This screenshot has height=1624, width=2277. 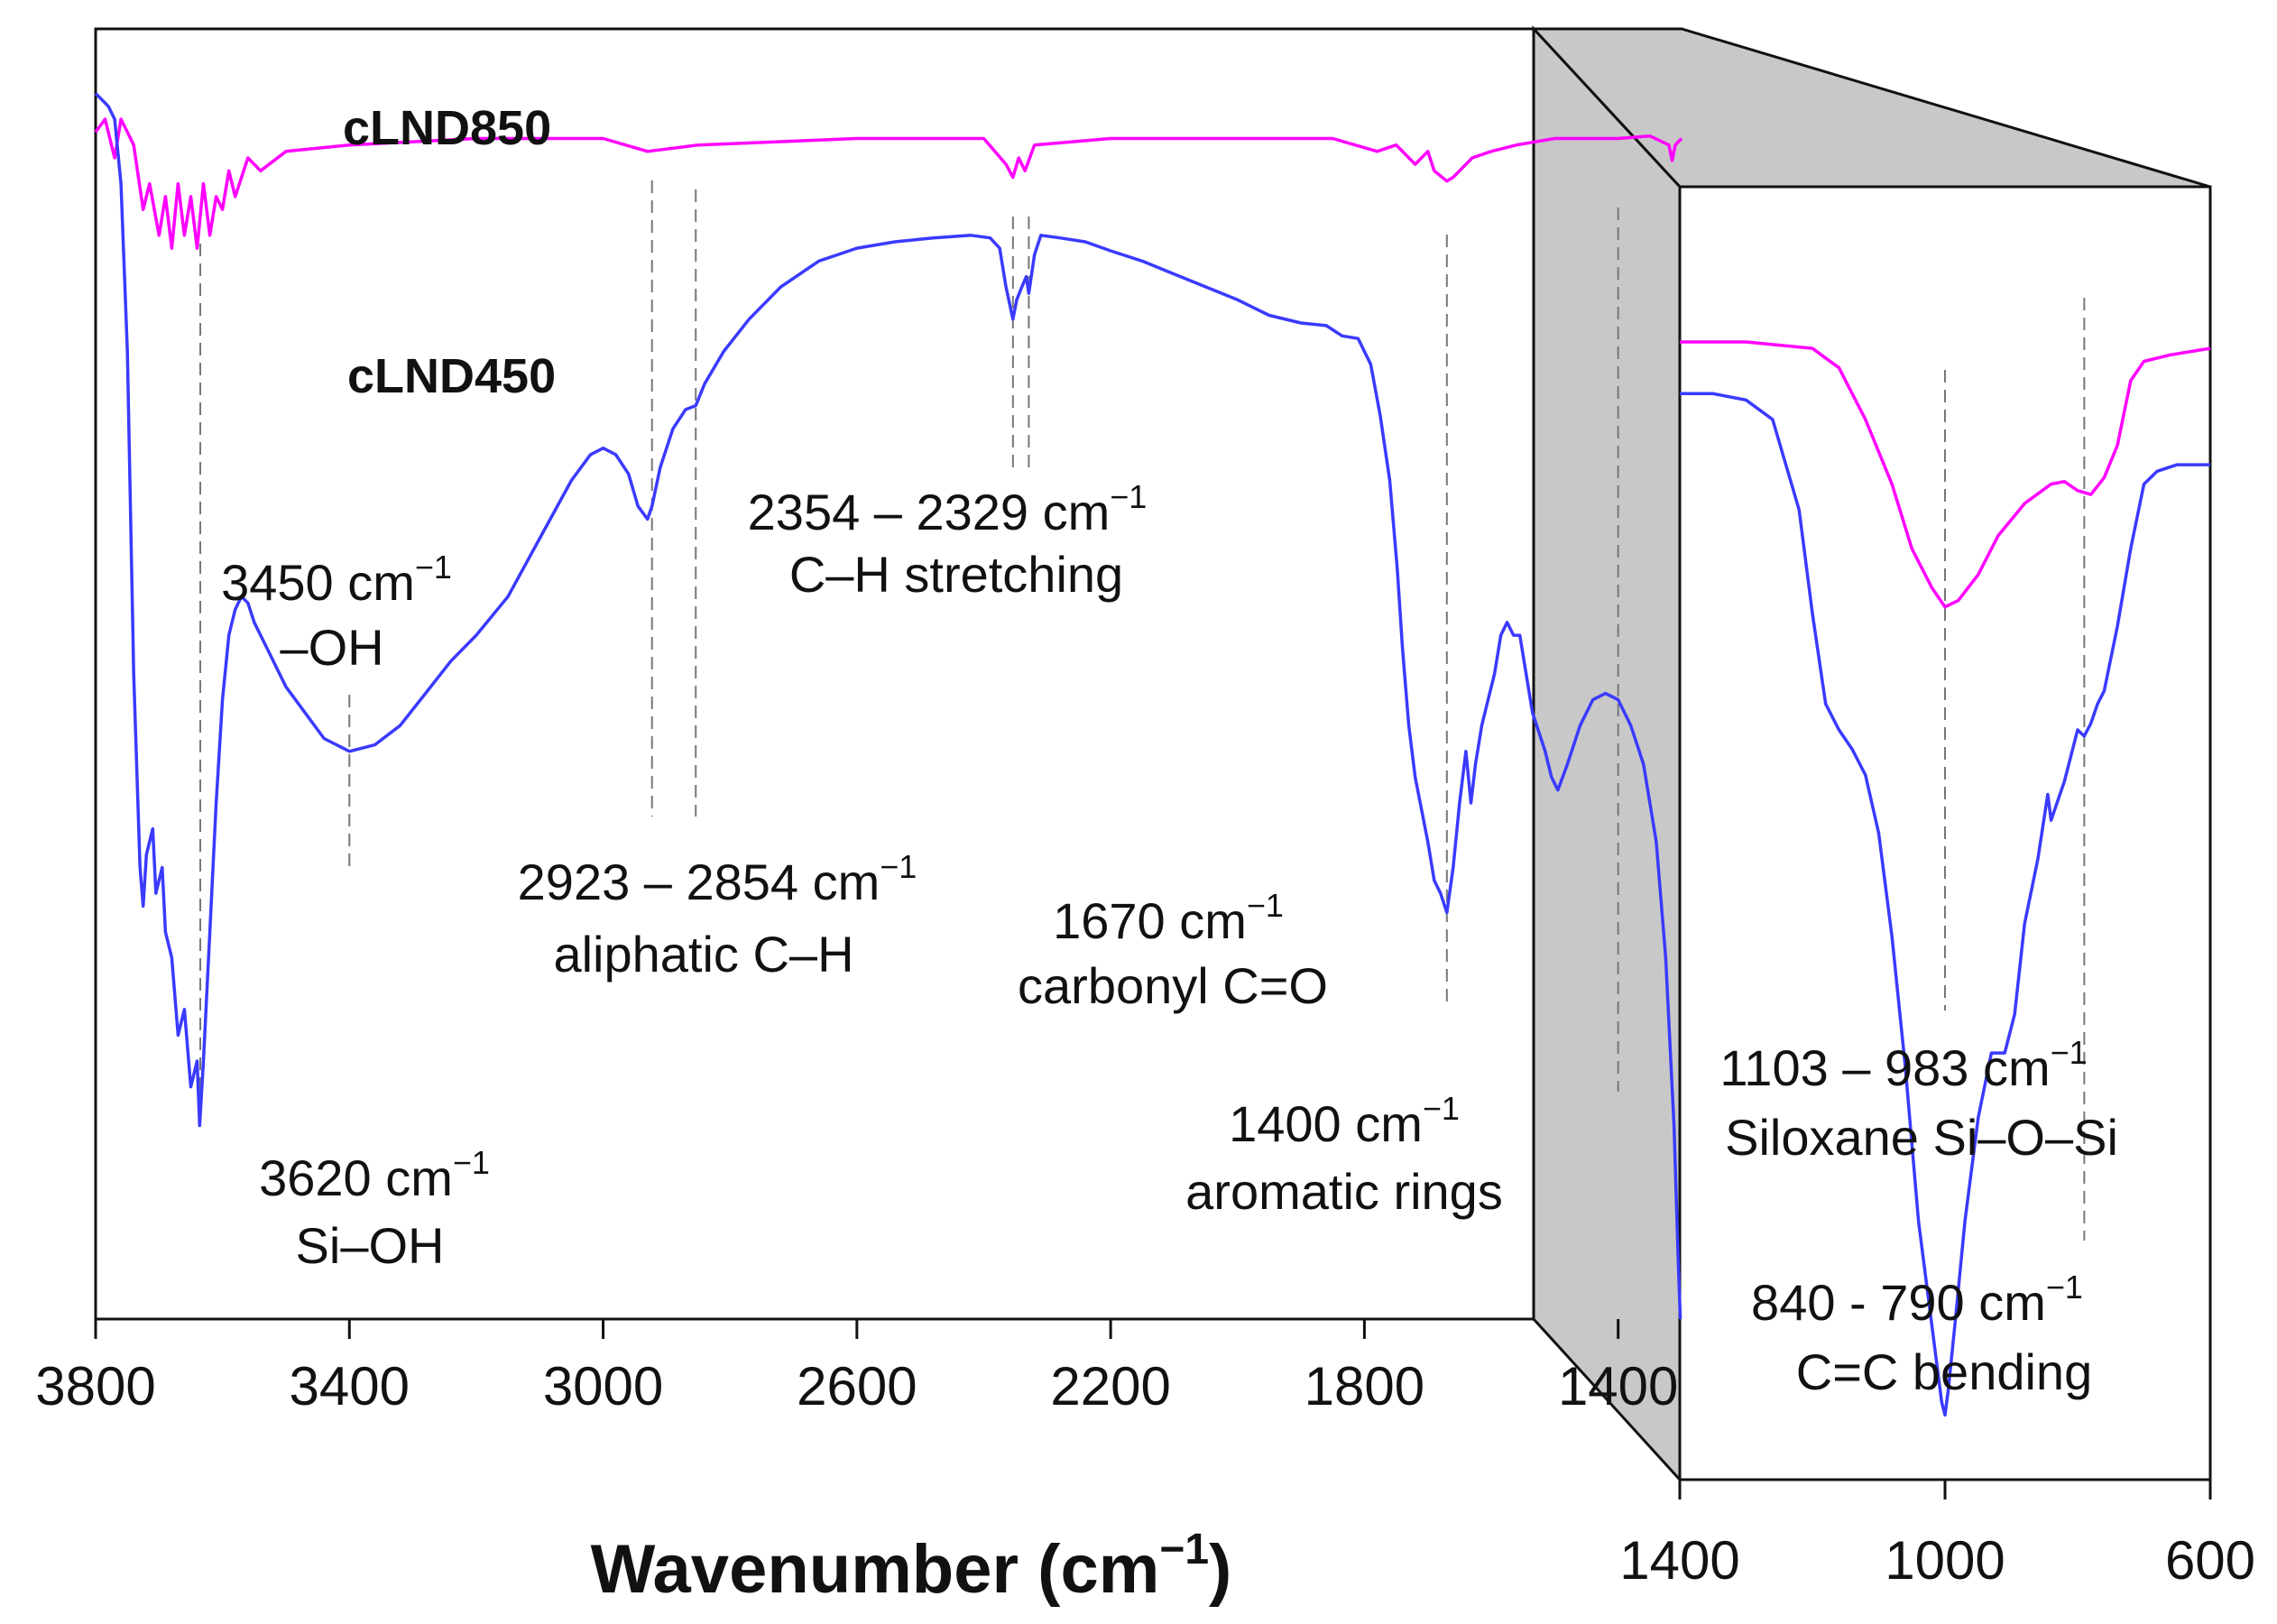 What do you see at coordinates (95, 1386) in the screenshot?
I see `main-x-tick-label: 3800` at bounding box center [95, 1386].